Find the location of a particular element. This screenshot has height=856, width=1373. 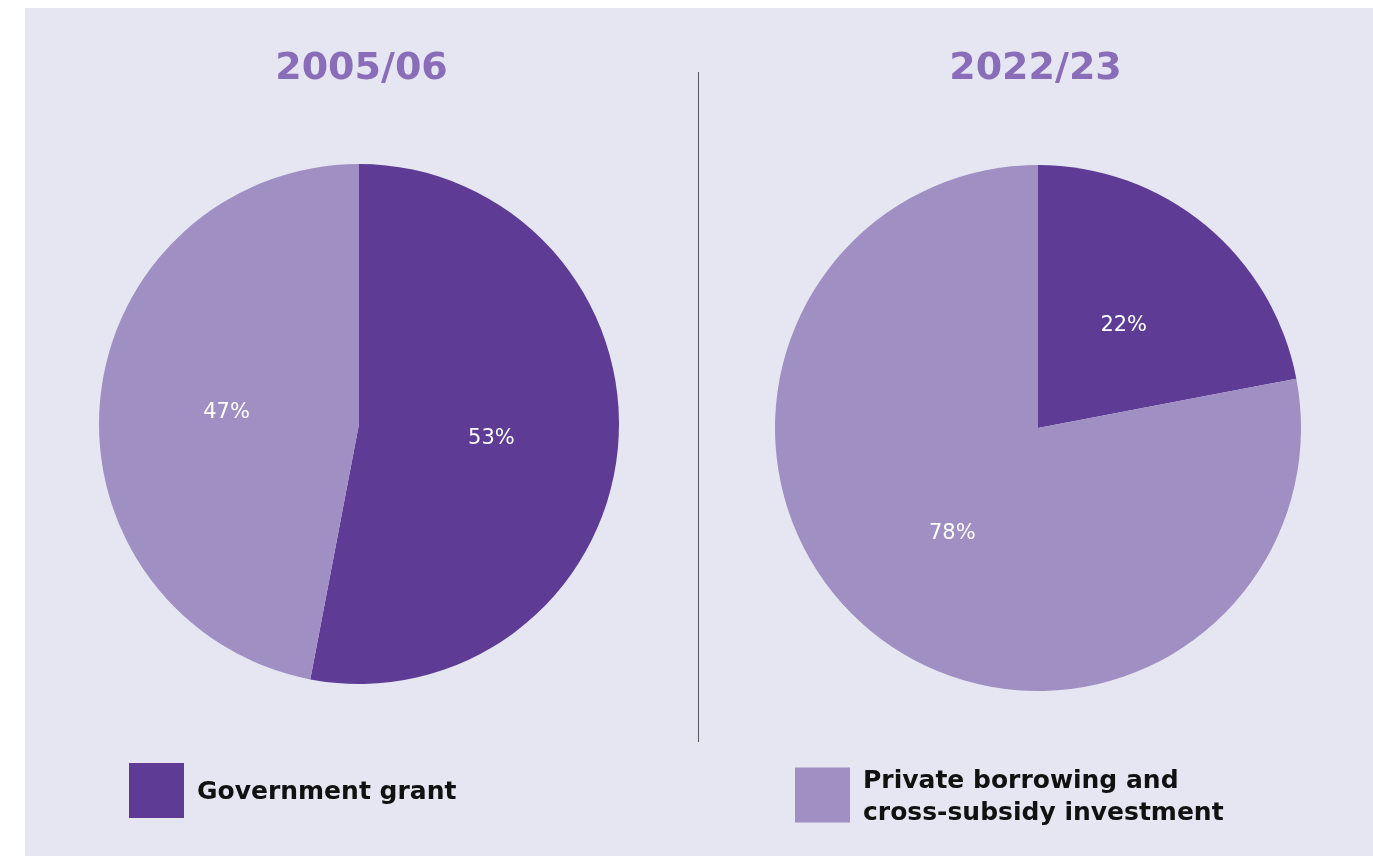

legend-label: Private borrowing and cross-subsidy investment is located at coordinates (1043, 795).